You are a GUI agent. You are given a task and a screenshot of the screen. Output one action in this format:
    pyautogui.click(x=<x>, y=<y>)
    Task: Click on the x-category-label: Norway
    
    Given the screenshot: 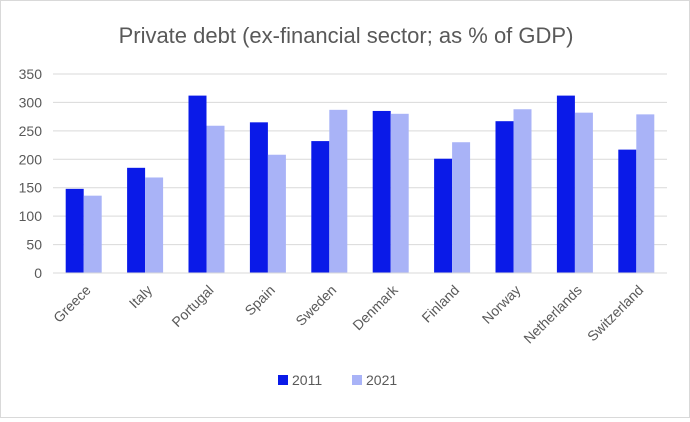 What is the action you would take?
    pyautogui.click(x=501, y=304)
    